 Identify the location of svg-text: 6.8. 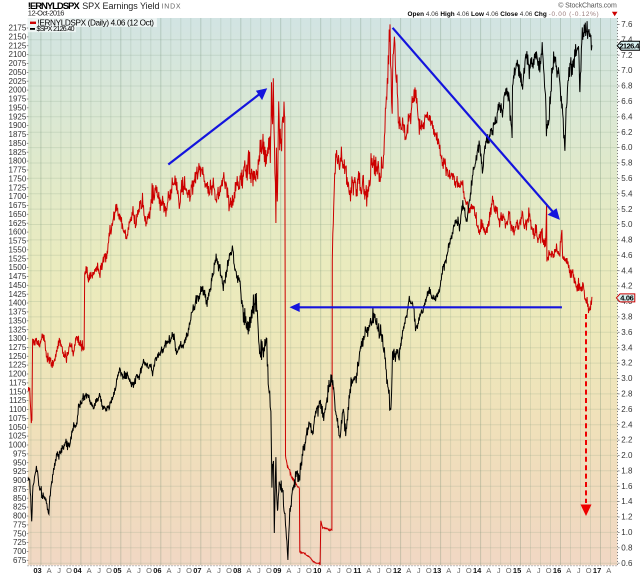
(627, 86).